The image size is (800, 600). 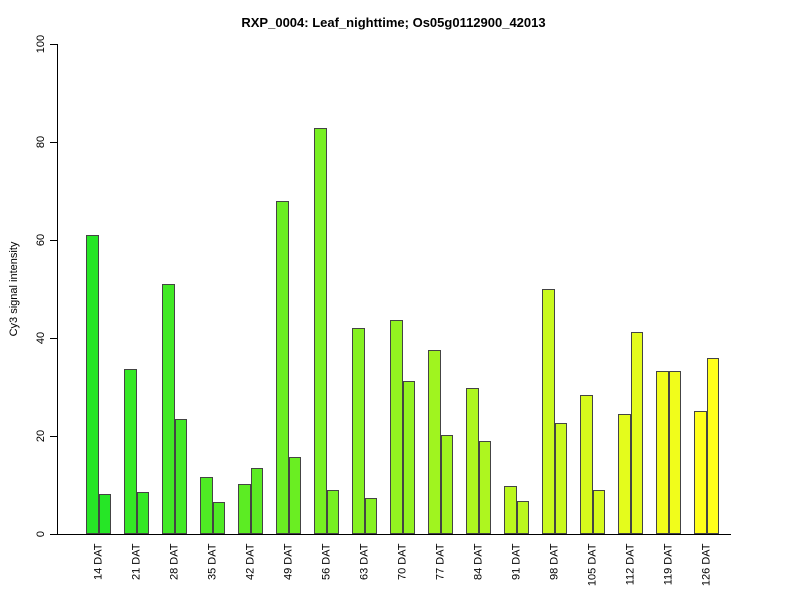 What do you see at coordinates (434, 441) in the screenshot?
I see `bar-77-dat-left` at bounding box center [434, 441].